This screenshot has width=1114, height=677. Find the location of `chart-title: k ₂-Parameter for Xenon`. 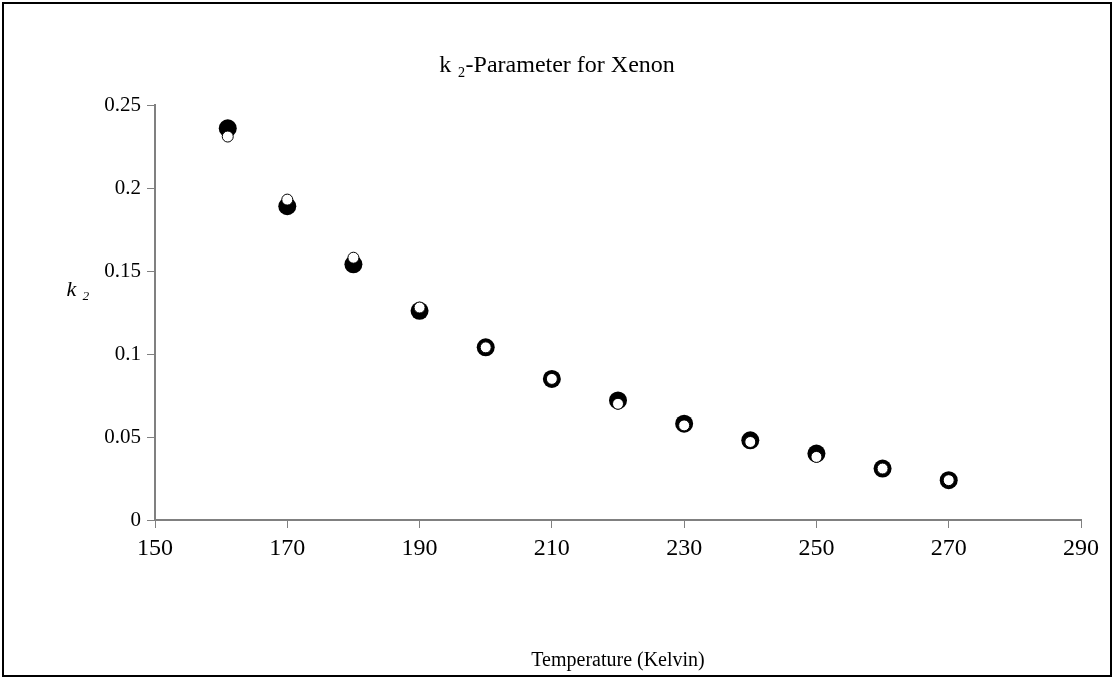

chart-title: k ₂-Parameter for Xenon is located at coordinates (557, 64).